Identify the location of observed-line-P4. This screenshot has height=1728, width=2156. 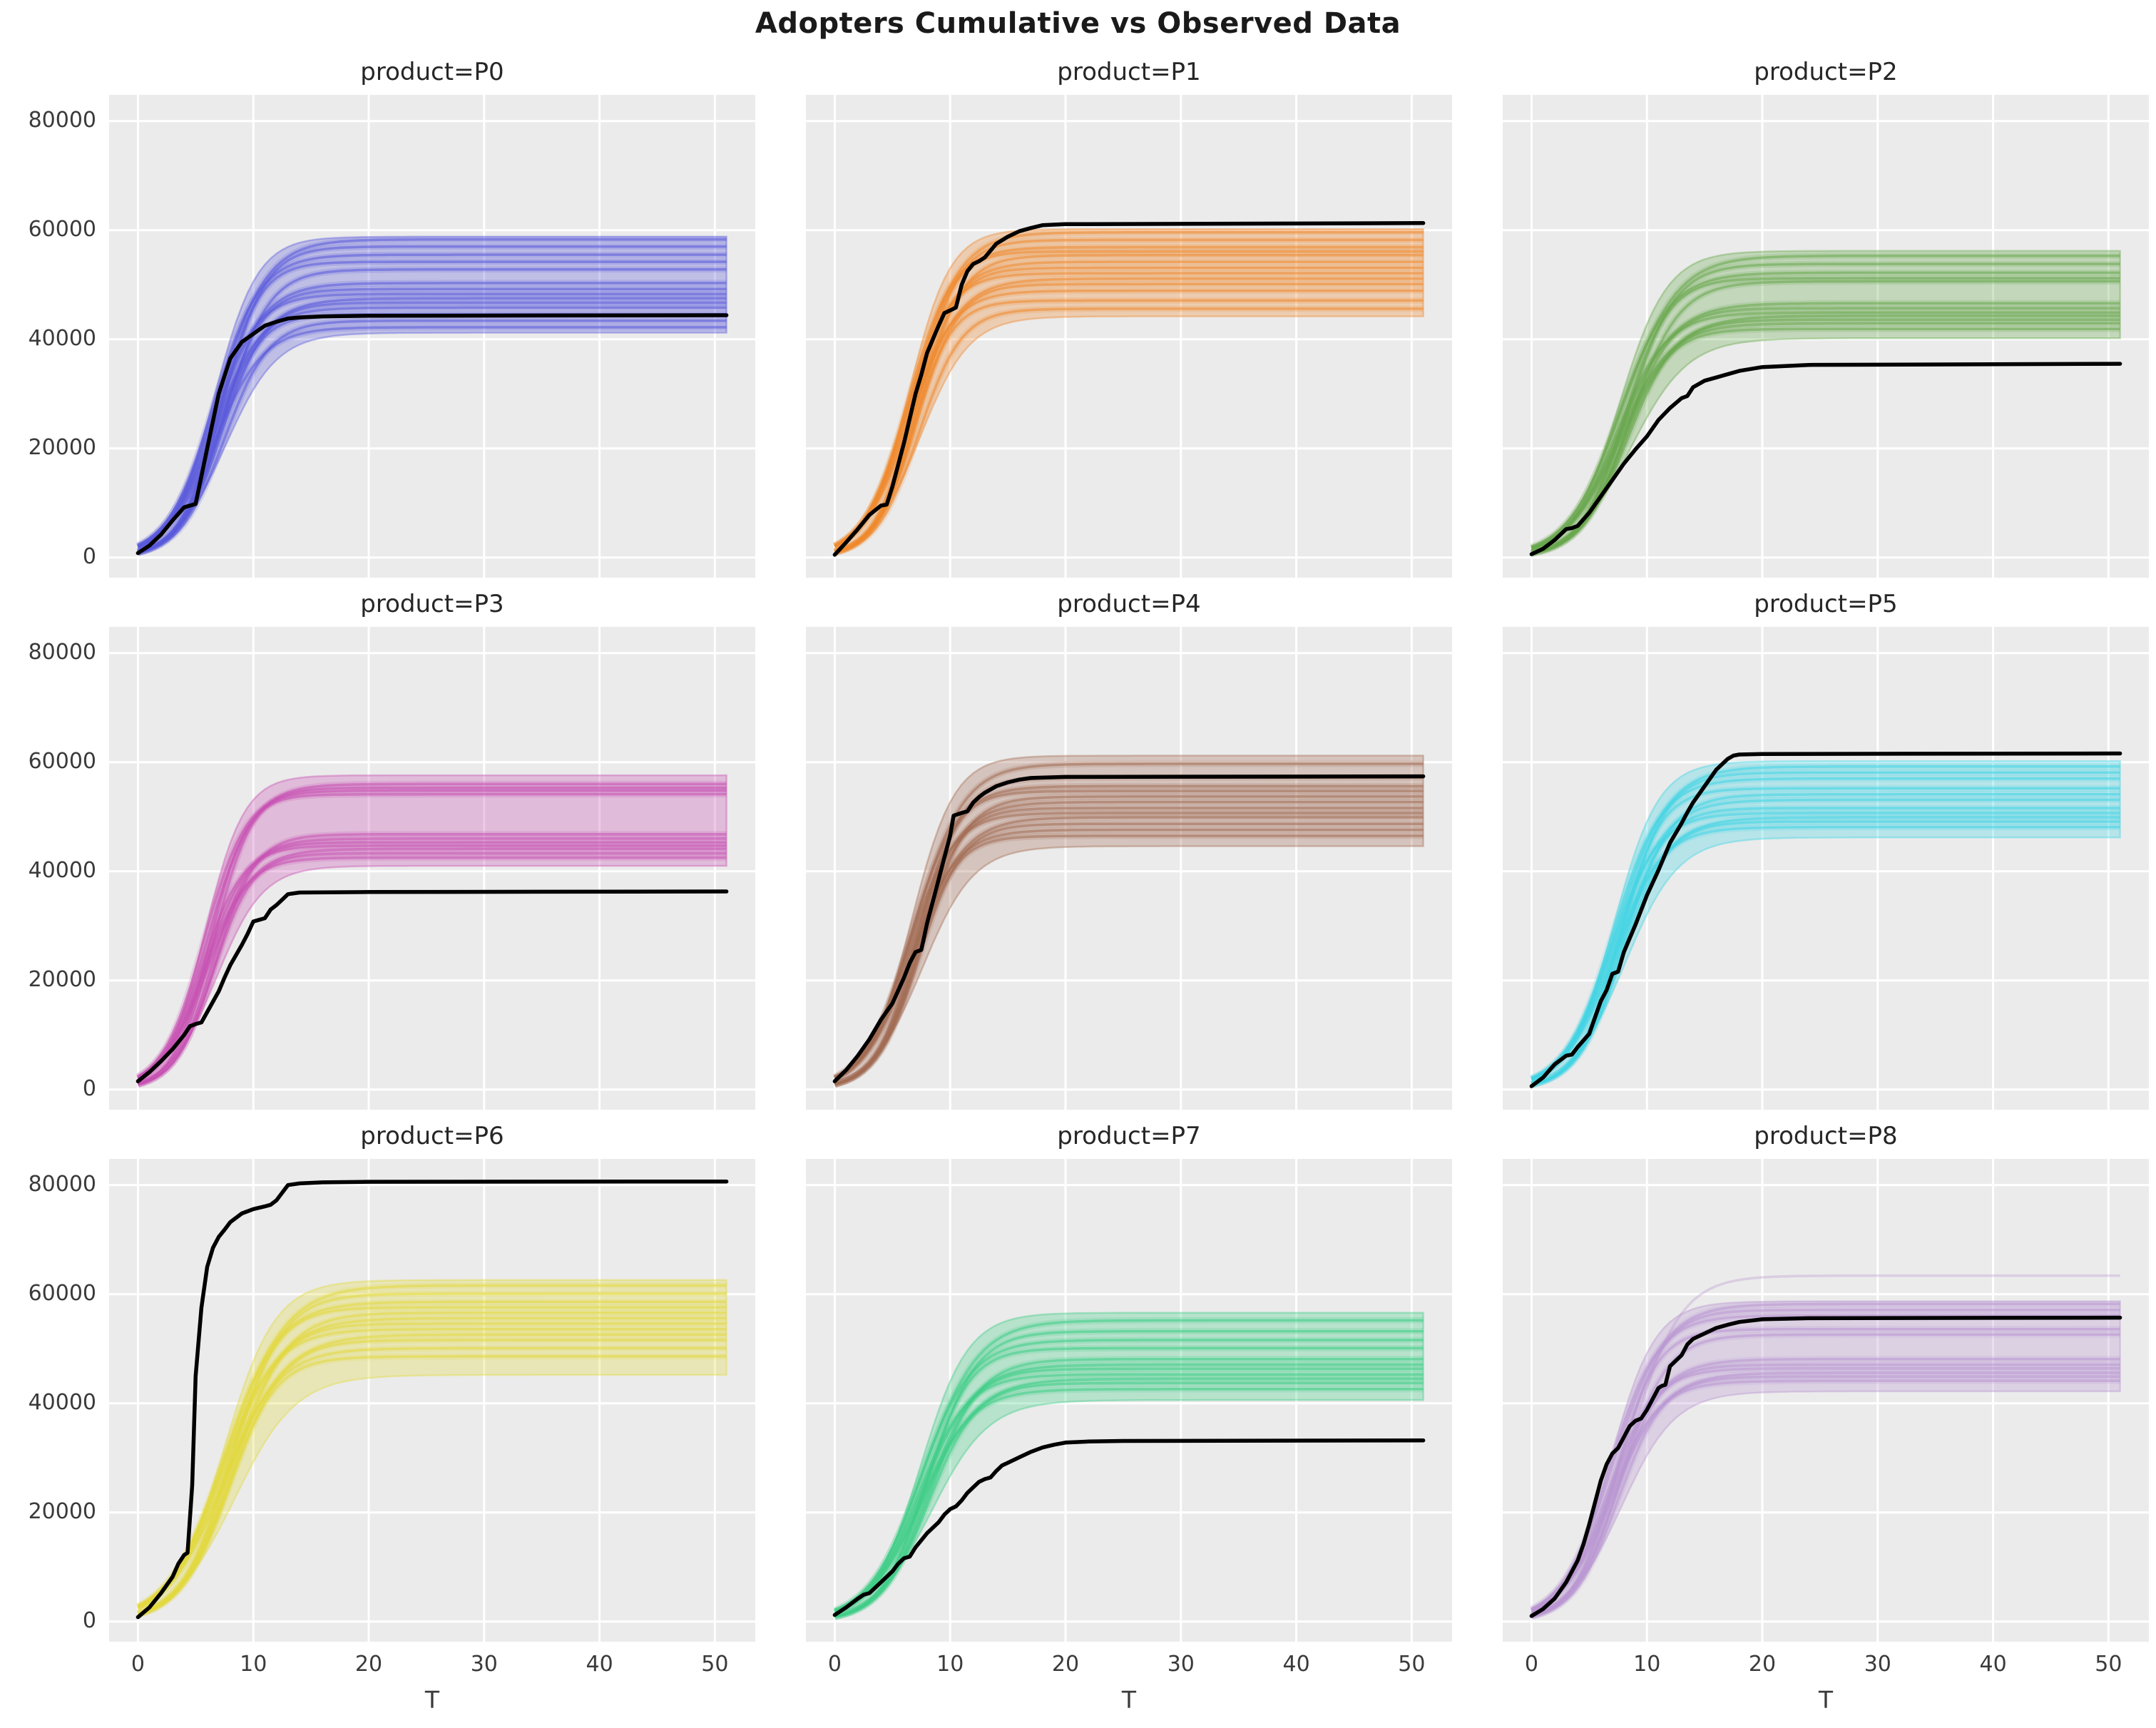
(1129, 928).